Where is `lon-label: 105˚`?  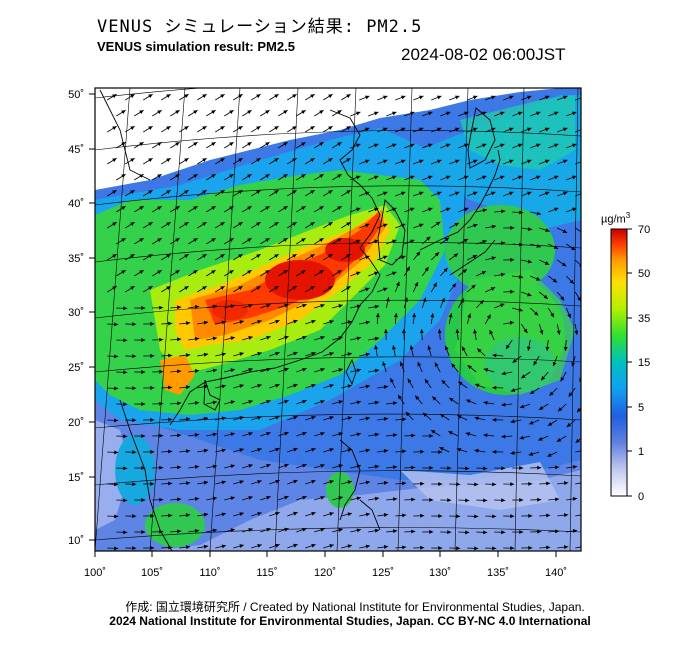
lon-label: 105˚ is located at coordinates (152, 573).